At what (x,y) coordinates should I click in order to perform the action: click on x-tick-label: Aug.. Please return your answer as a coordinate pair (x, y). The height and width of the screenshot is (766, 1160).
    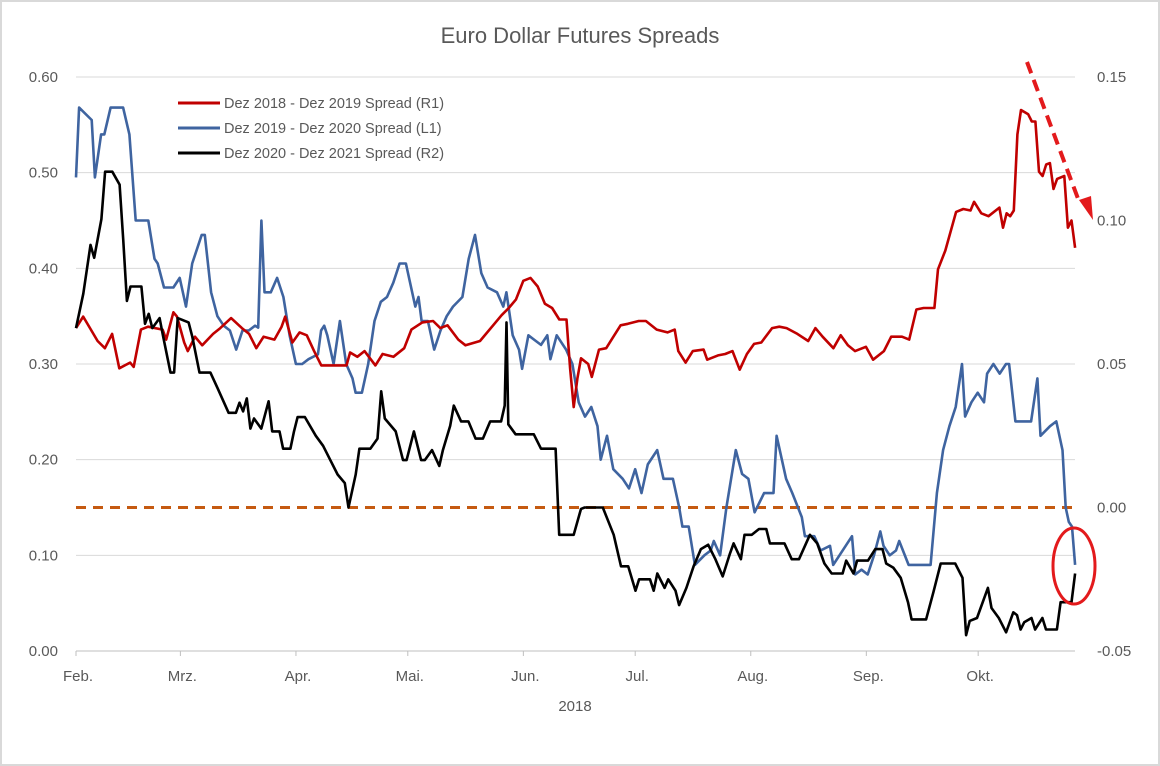
    Looking at the image, I should click on (752, 676).